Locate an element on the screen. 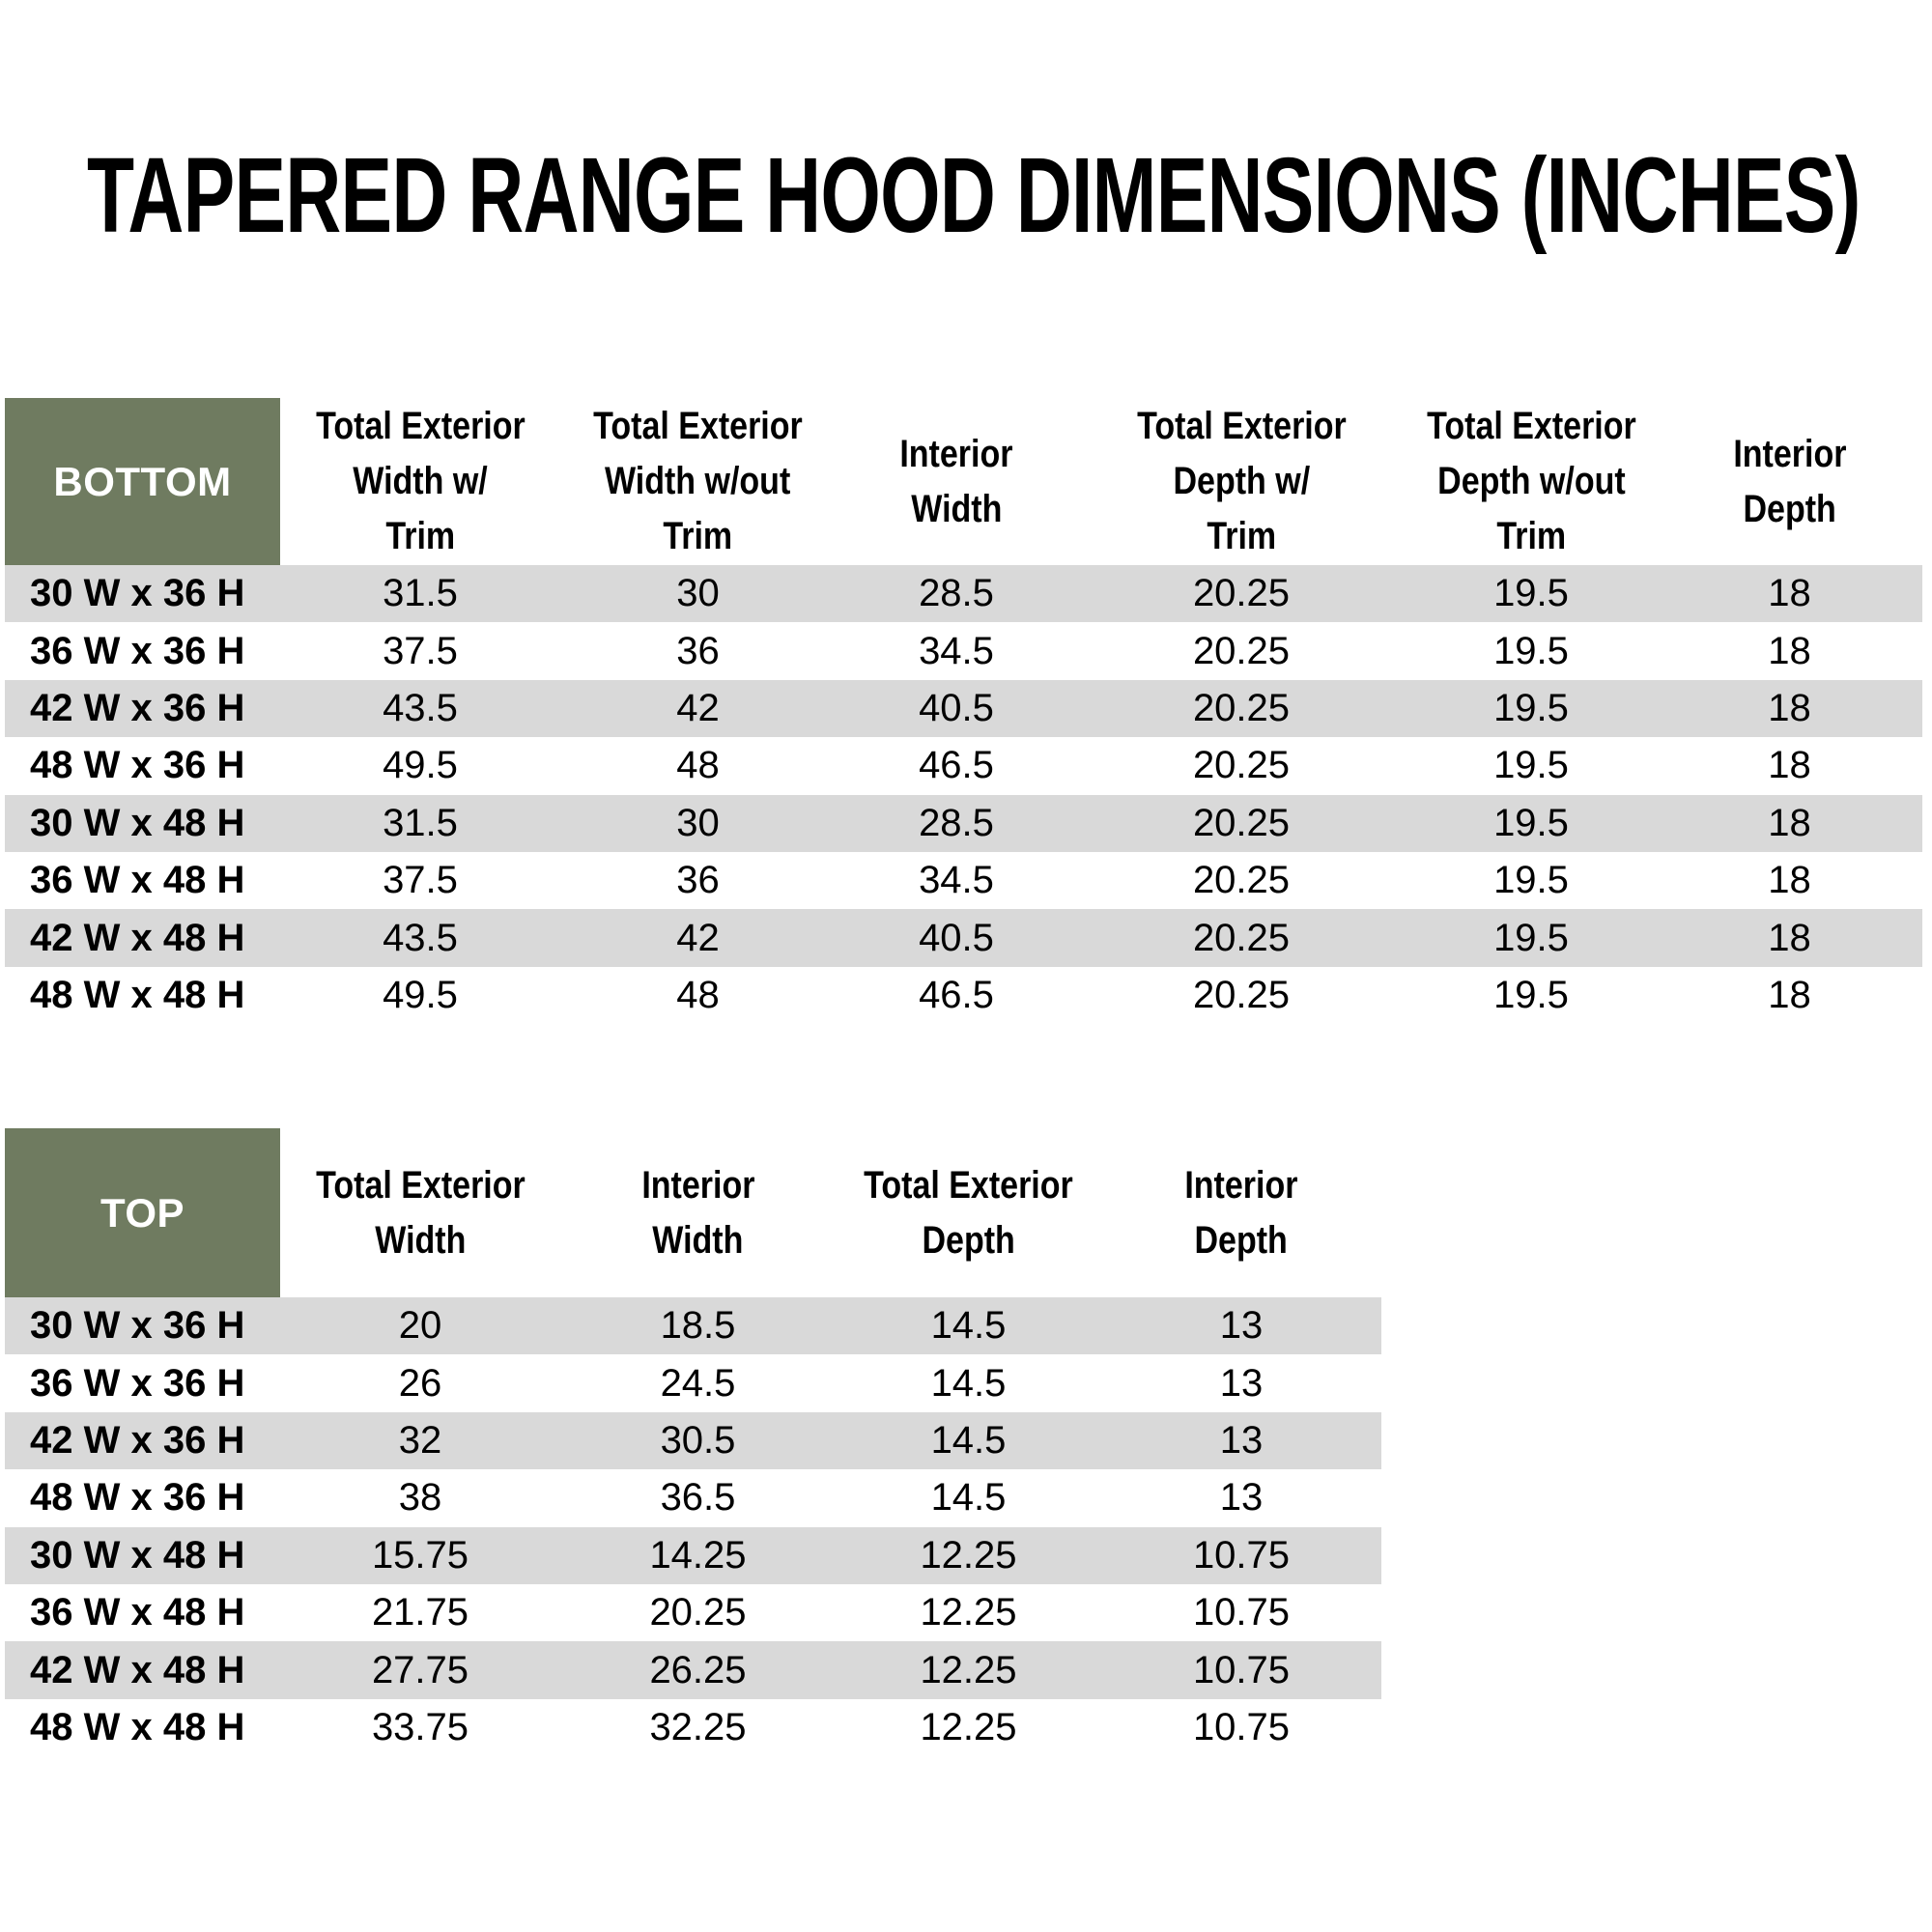  column-header: Total Exterior Width is located at coordinates (420, 1212).